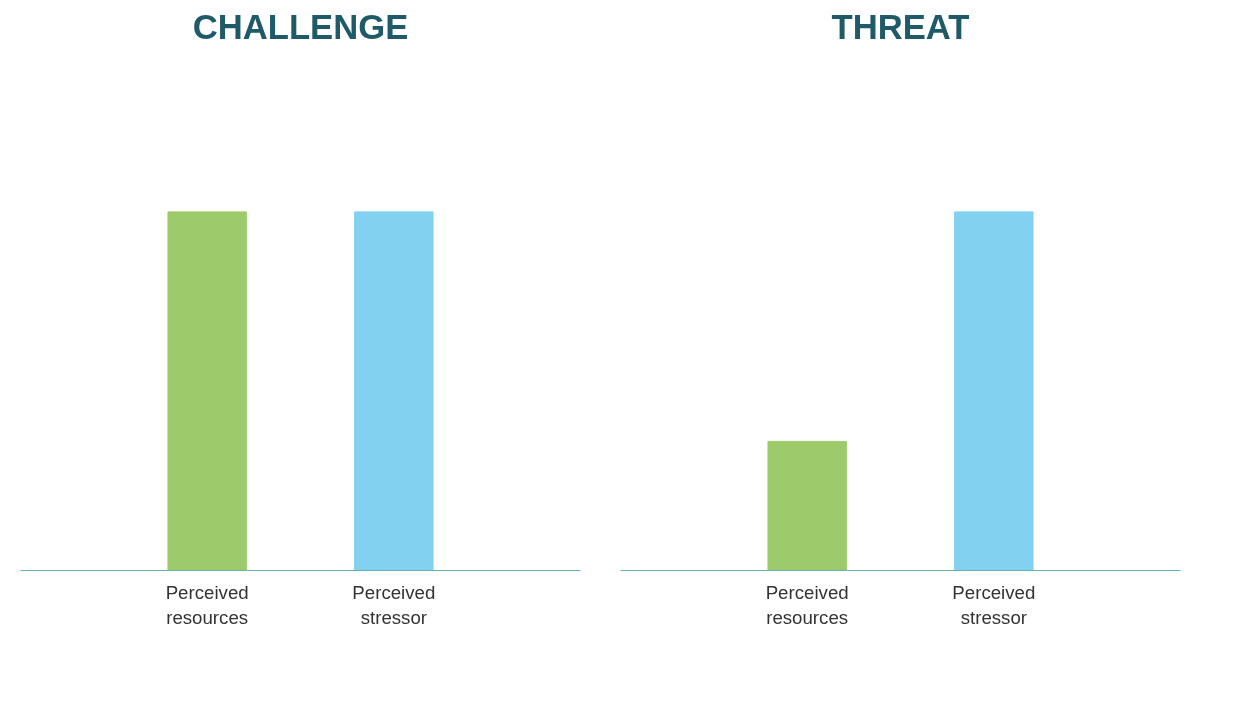 The height and width of the screenshot is (713, 1249). I want to click on chart-title: THREAT, so click(900, 26).